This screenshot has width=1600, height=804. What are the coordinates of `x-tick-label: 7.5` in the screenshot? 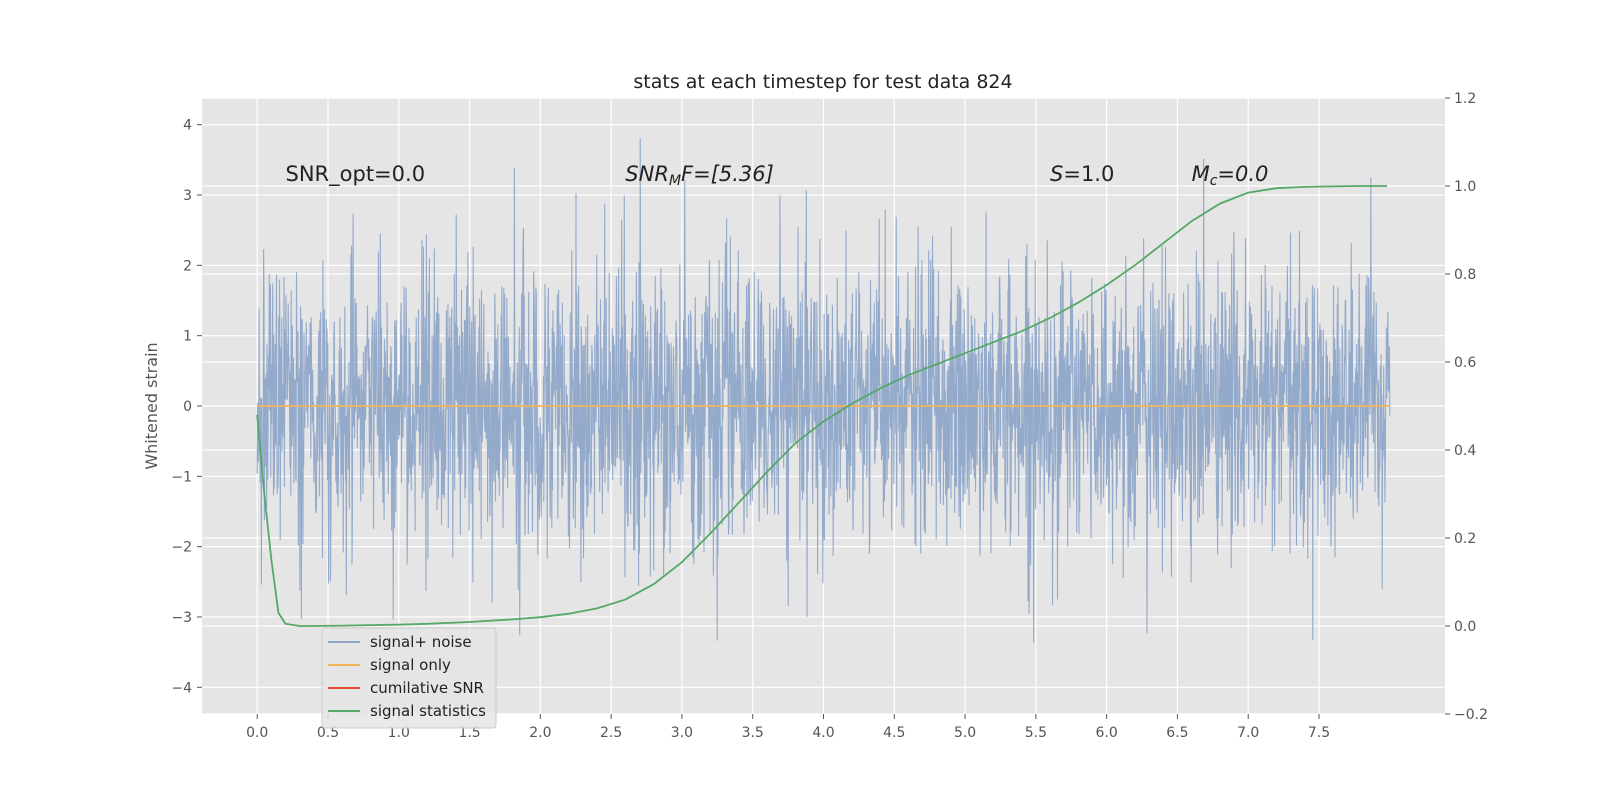 It's located at (1319, 733).